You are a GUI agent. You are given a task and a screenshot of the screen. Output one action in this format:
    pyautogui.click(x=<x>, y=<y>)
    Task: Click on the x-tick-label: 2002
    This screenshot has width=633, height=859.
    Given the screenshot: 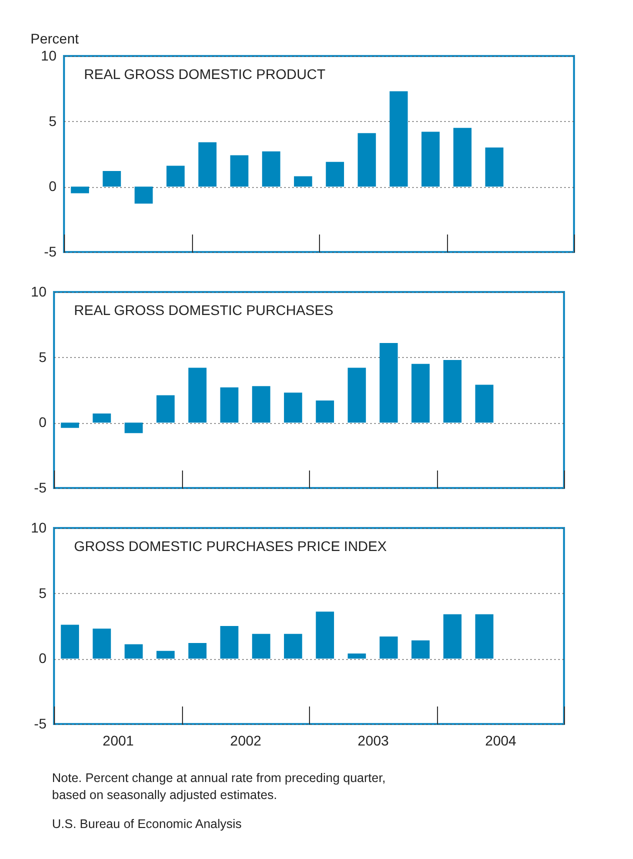 What is the action you would take?
    pyautogui.click(x=246, y=740)
    